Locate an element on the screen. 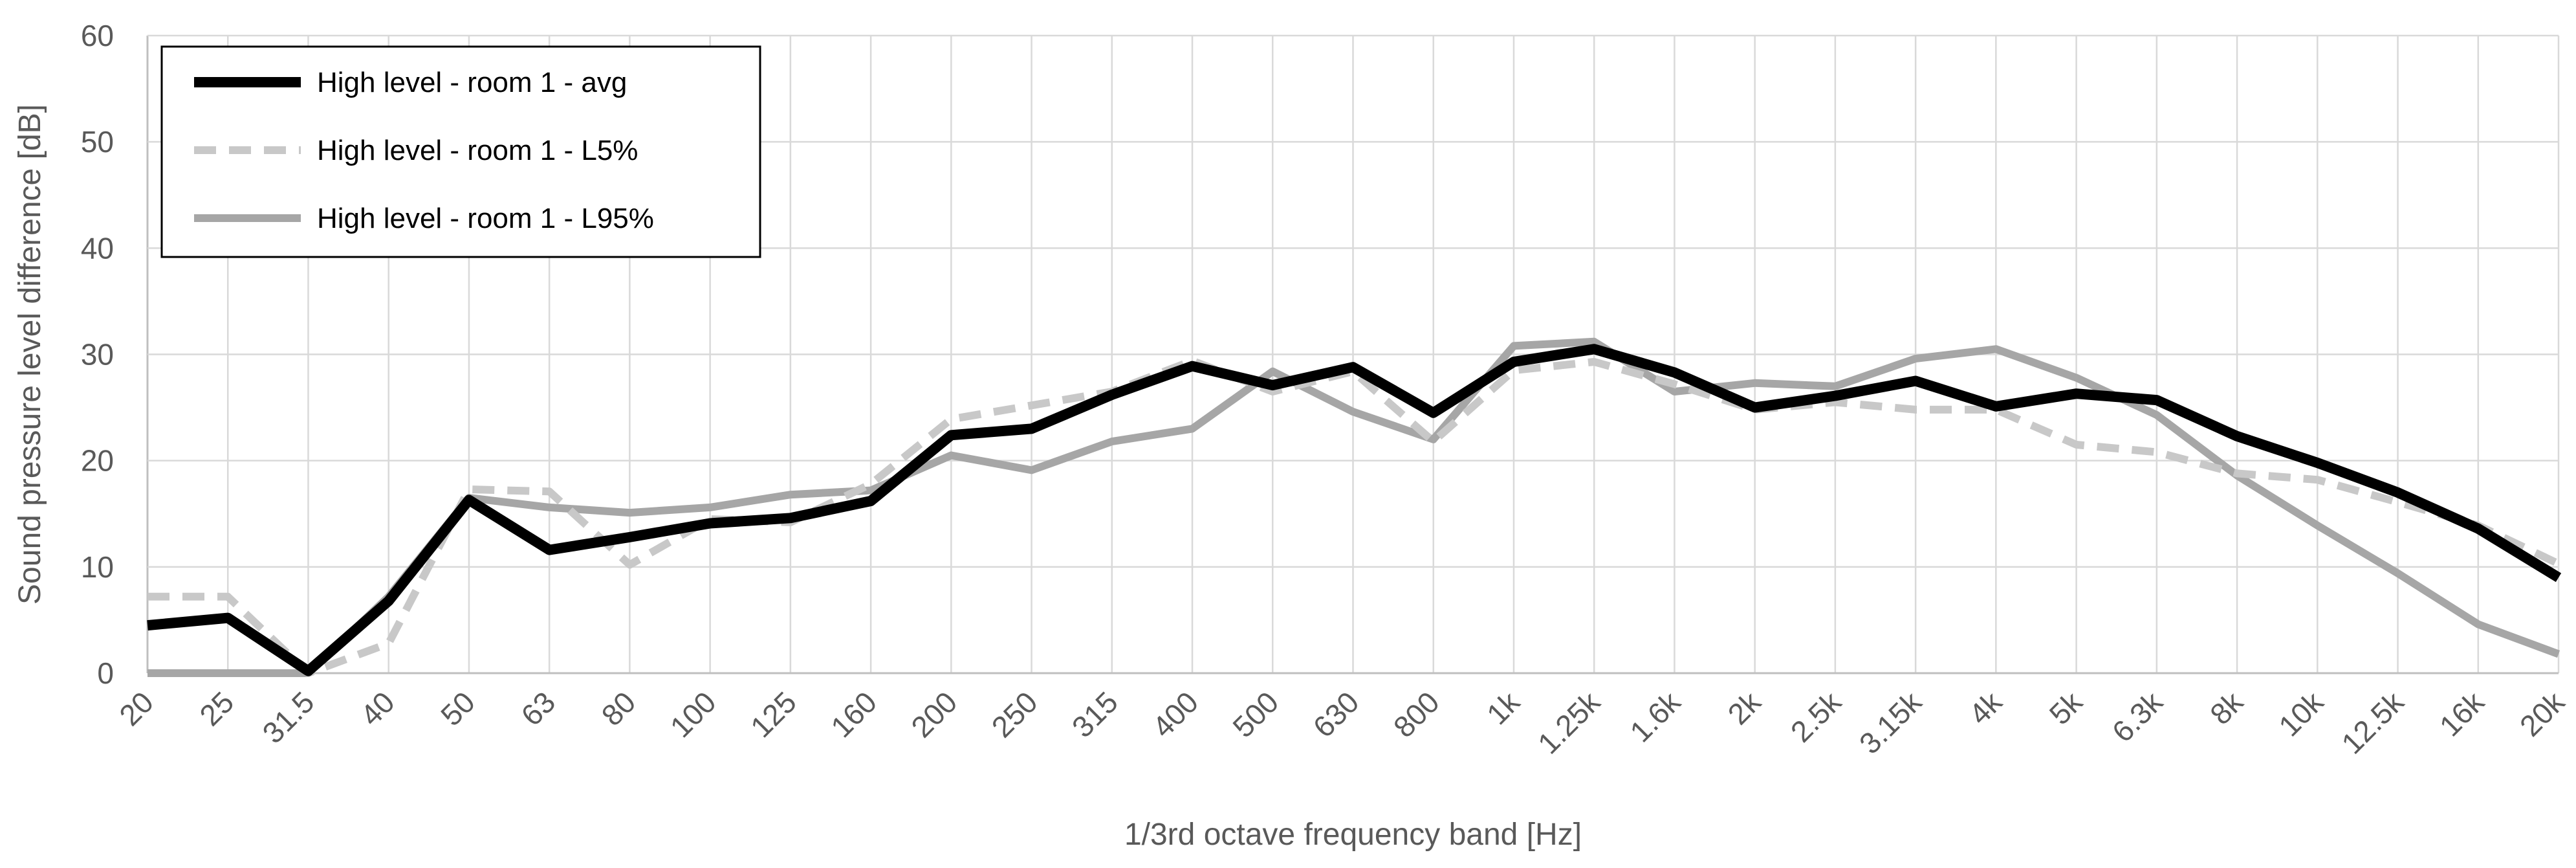  x-tick-label: 10k is located at coordinates (2301, 714).